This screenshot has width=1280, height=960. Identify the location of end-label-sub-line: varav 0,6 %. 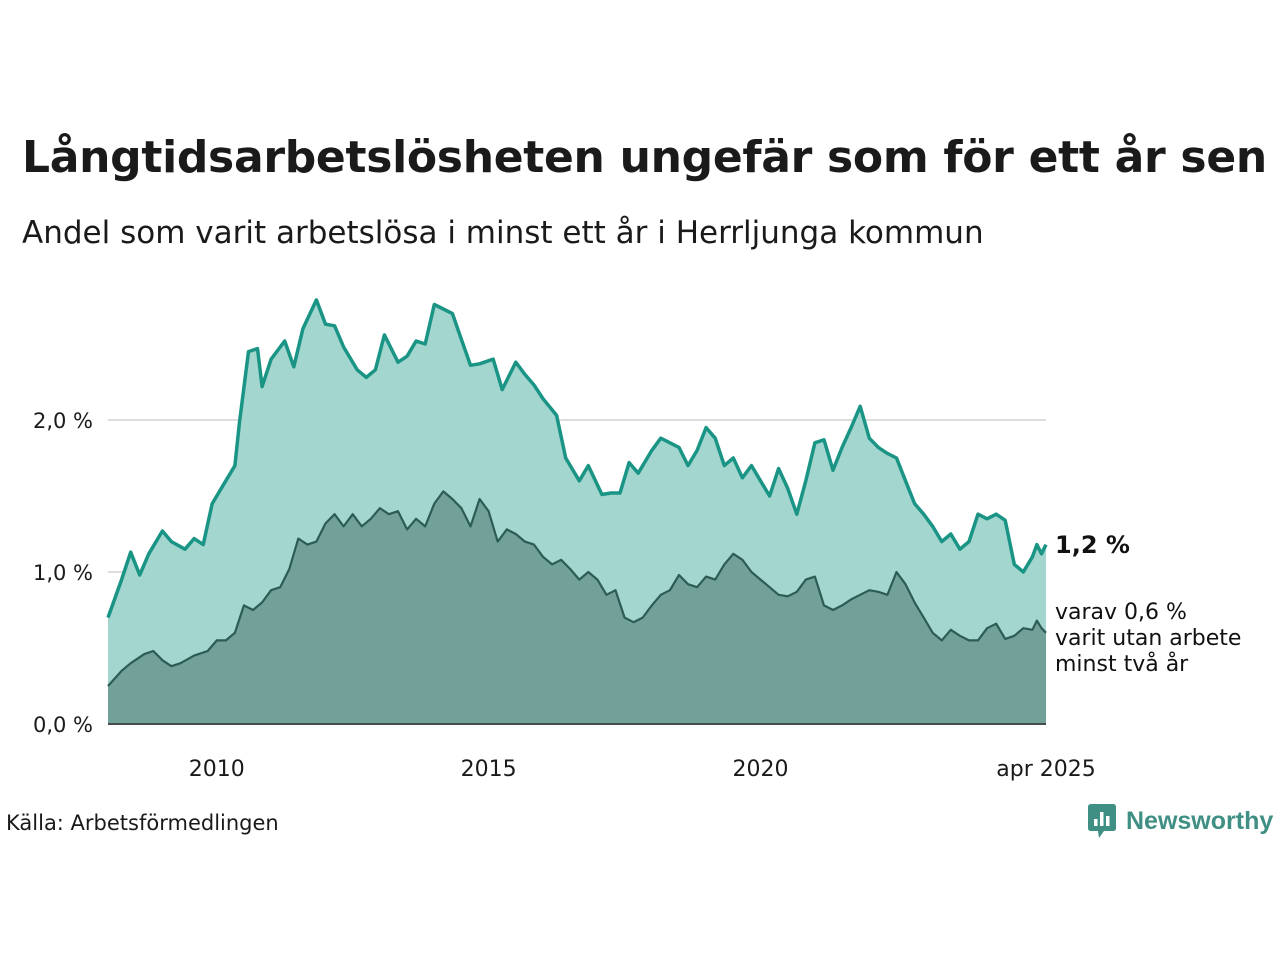
(1121, 612).